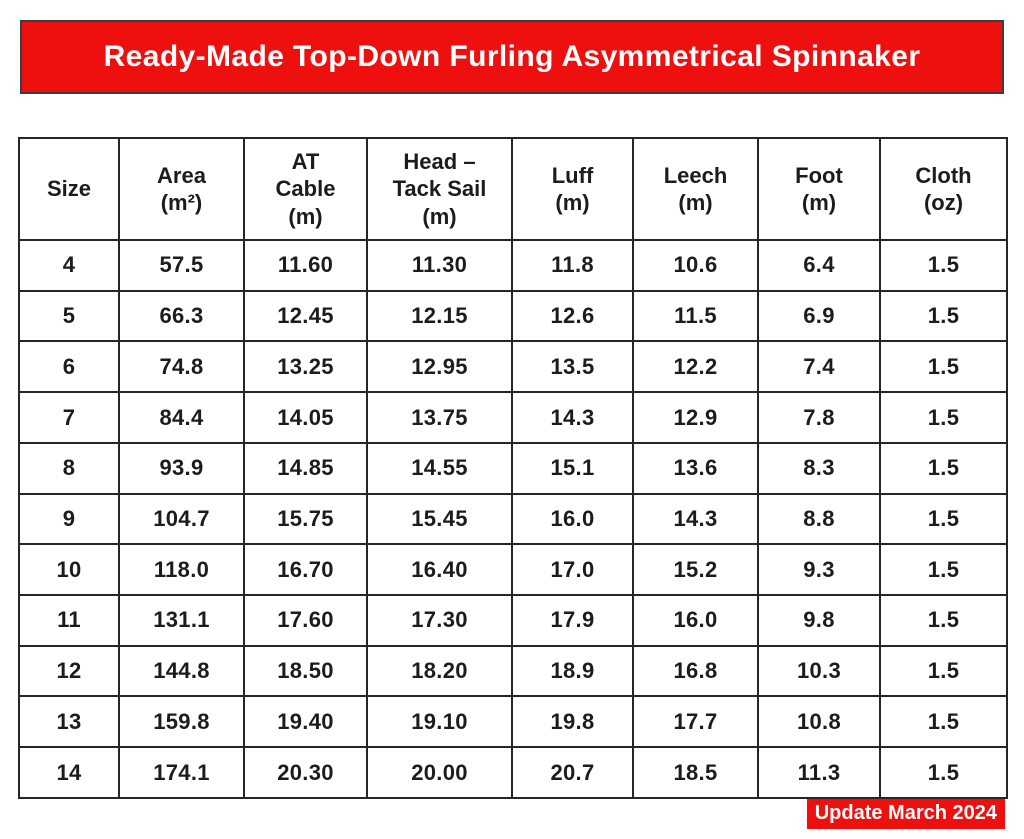 This screenshot has width=1024, height=839. Describe the element at coordinates (439, 671) in the screenshot. I see `value-cell: 18.20` at that location.